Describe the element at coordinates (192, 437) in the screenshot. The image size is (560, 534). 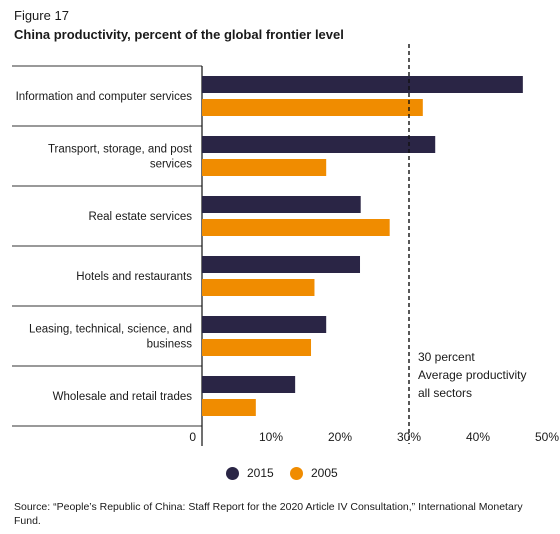
I see `x-tick-label: 0` at that location.